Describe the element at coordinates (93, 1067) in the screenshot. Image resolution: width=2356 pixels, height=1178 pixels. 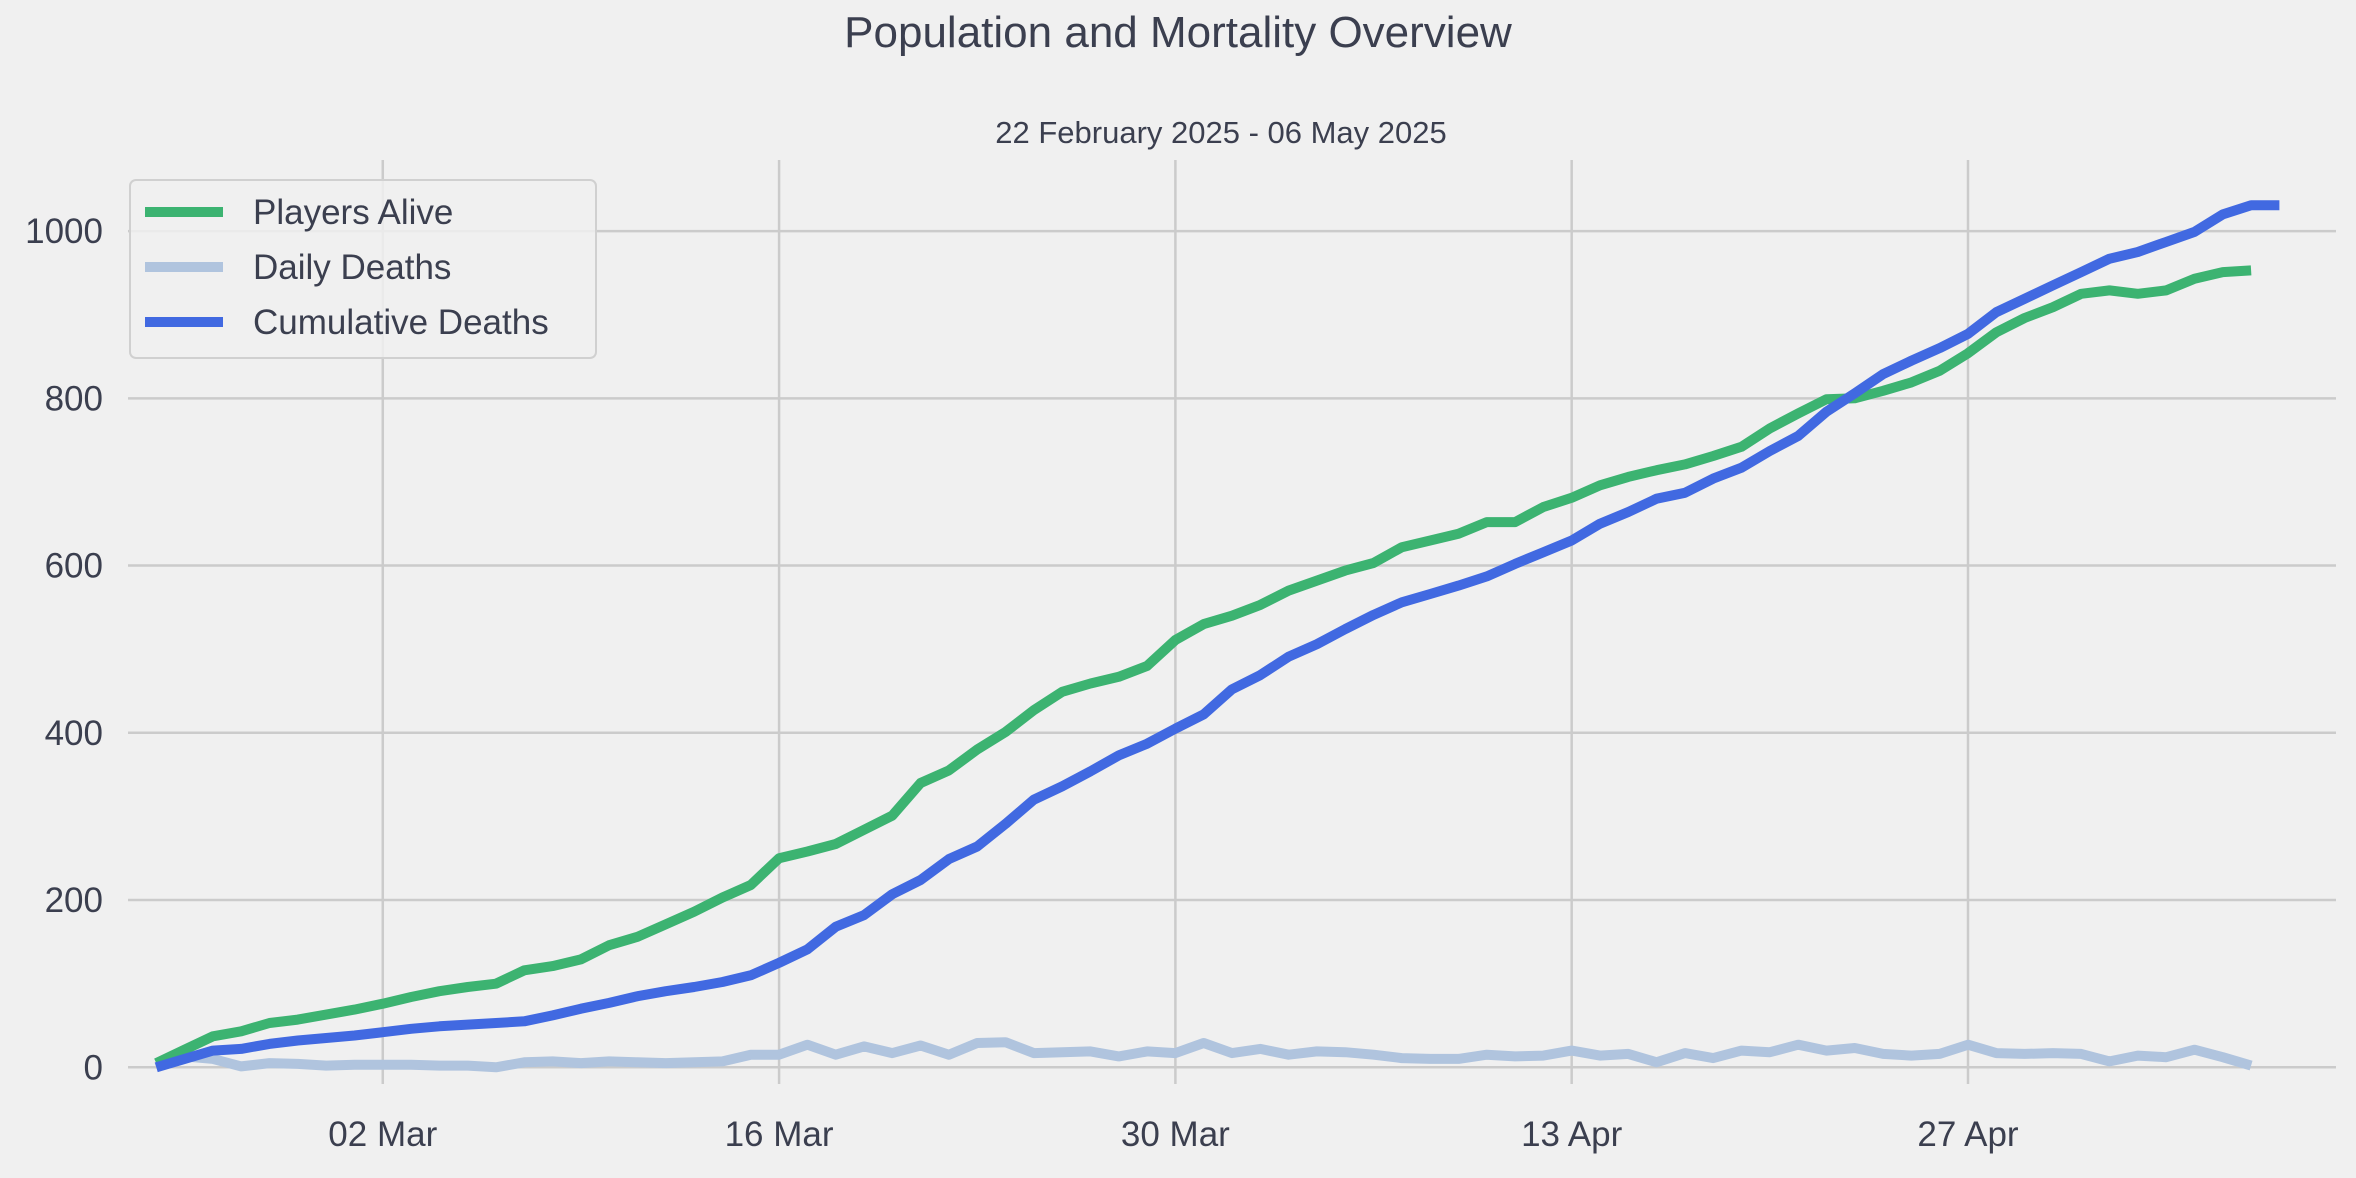
I see `y-tick-label: 0` at that location.